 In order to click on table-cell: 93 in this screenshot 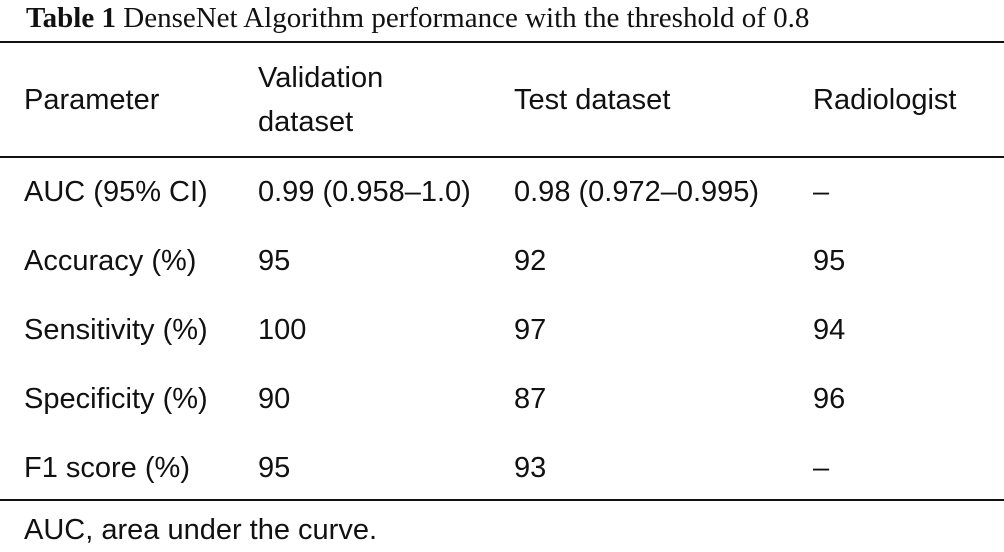, I will do `click(530, 468)`.